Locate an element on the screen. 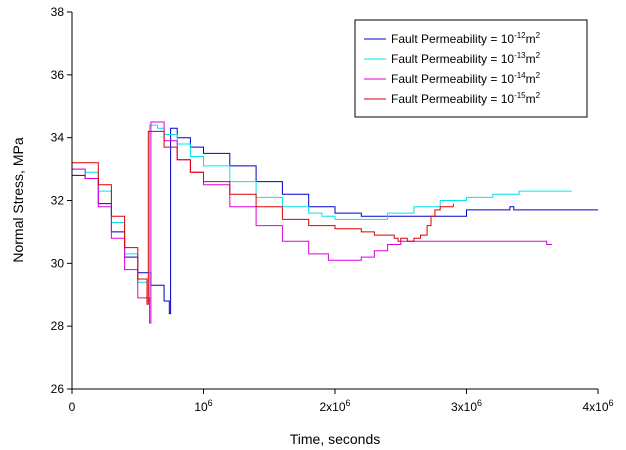 The width and height of the screenshot is (626, 450). legend-box is located at coordinates (471, 68).